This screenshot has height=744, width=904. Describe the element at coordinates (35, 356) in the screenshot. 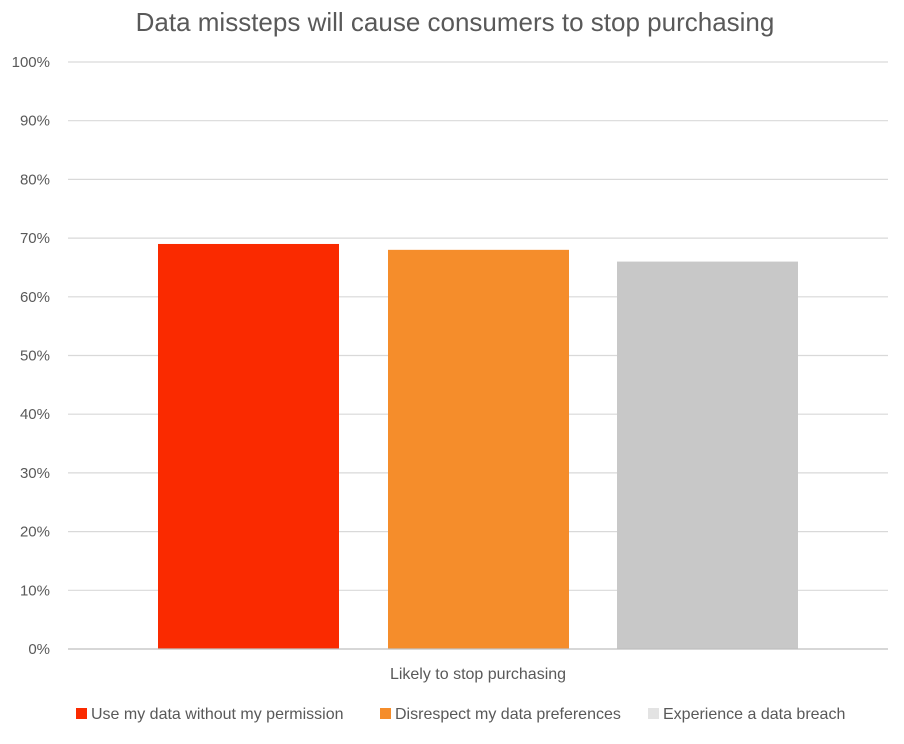

I see `y-tick-label: 50%` at that location.